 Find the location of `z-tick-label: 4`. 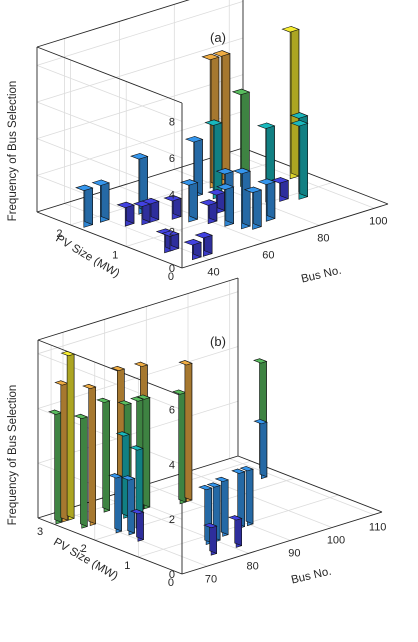

z-tick-label: 4 is located at coordinates (172, 465).